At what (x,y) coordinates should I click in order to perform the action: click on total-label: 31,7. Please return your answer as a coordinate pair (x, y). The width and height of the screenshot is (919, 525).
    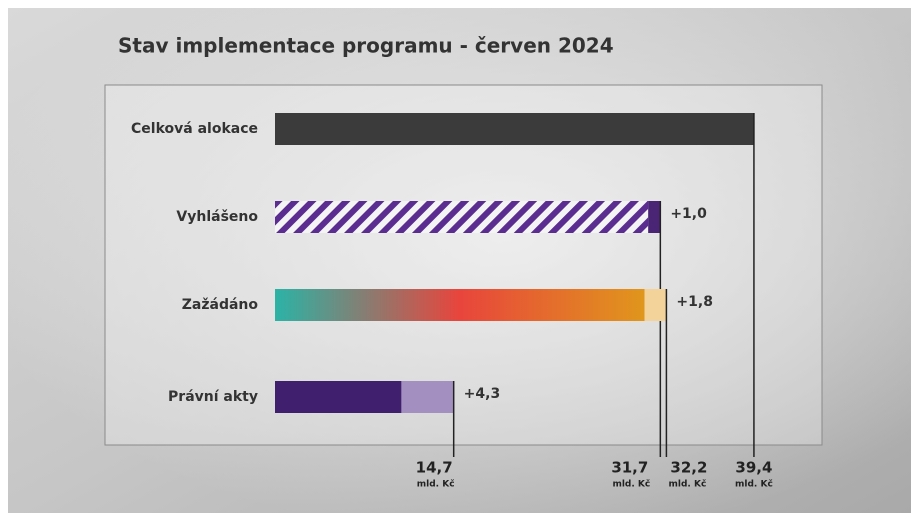
    Looking at the image, I should click on (629, 468).